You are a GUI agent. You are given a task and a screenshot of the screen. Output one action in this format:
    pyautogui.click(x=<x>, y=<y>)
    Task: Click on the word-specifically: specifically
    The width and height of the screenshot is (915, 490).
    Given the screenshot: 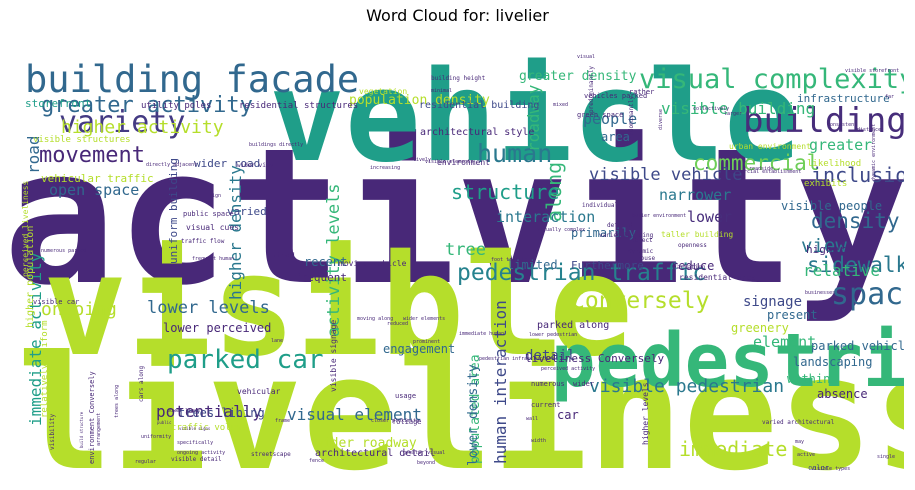 What is the action you would take?
    pyautogui.click(x=195, y=443)
    